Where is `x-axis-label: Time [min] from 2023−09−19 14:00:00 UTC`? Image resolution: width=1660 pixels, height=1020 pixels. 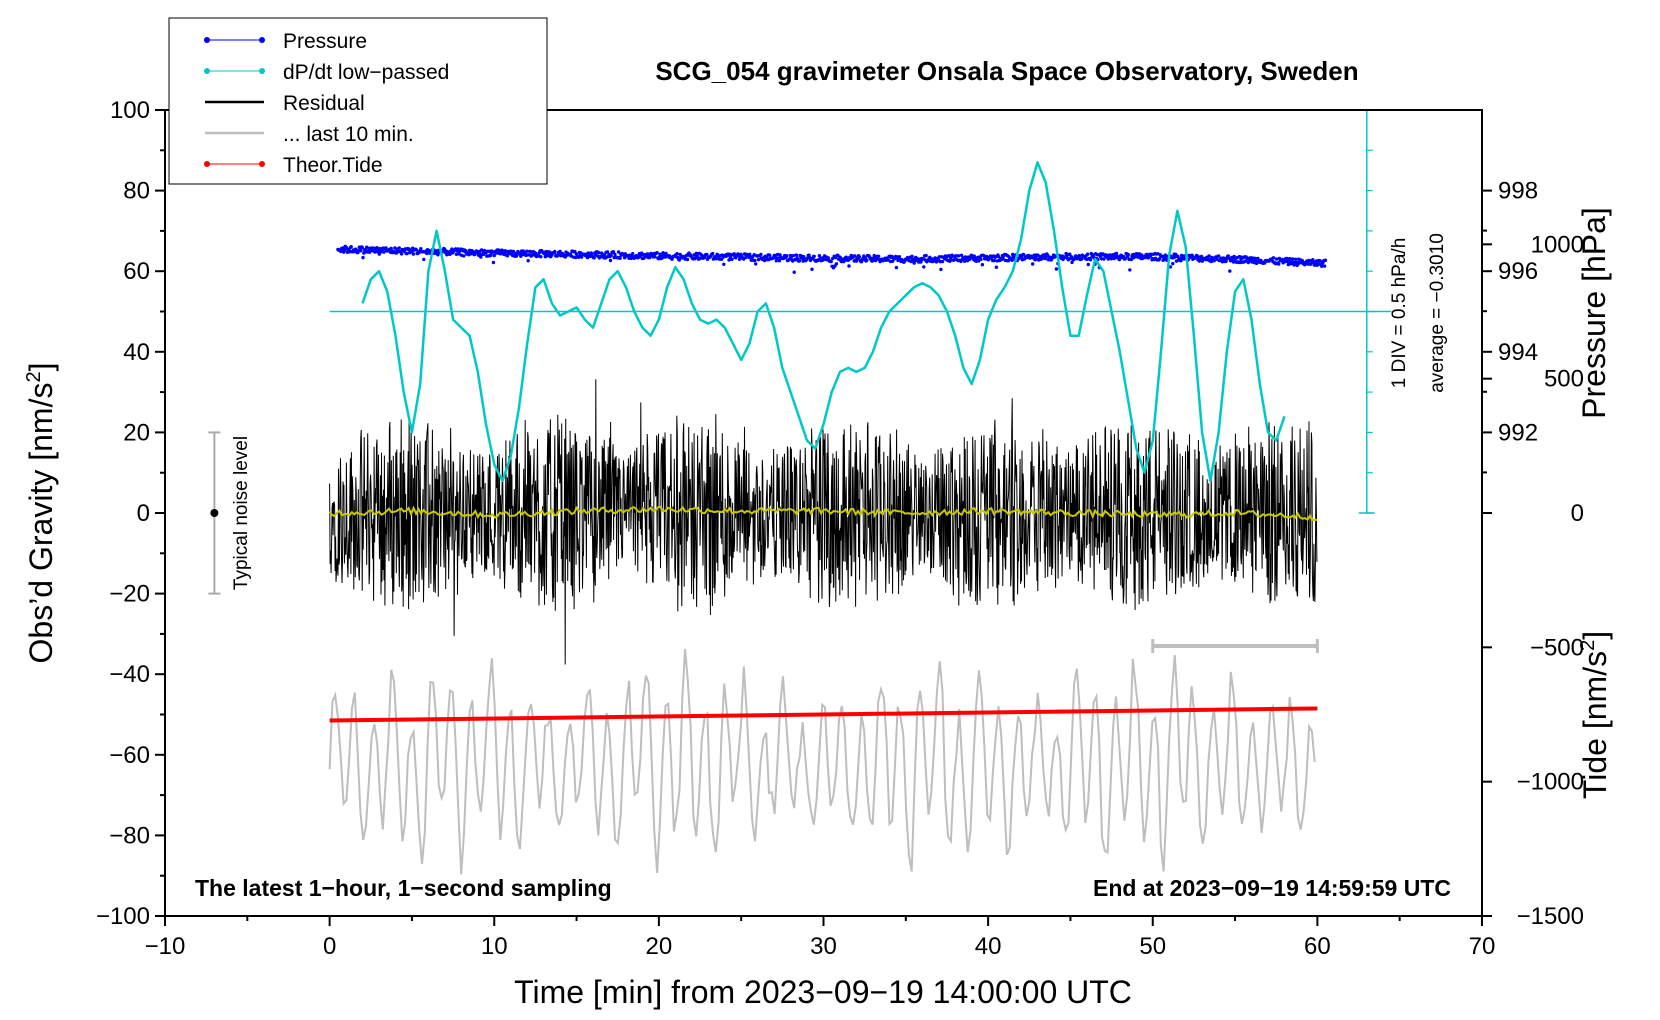
x-axis-label: Time [min] from 2023−09−19 14:00:00 UTC is located at coordinates (823, 992).